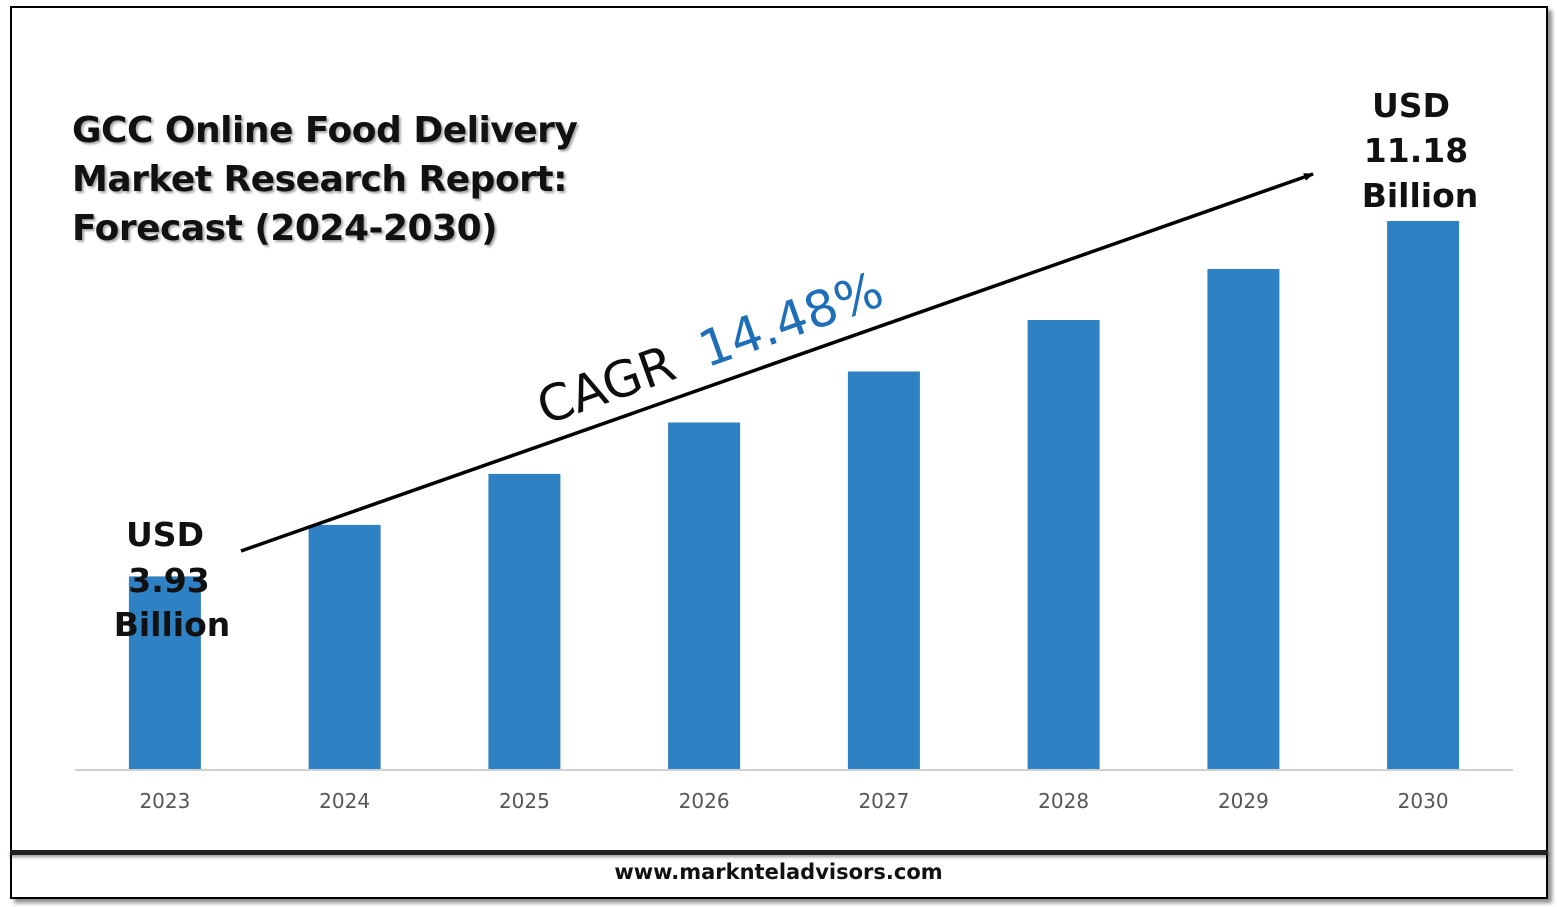 The height and width of the screenshot is (907, 1557). Describe the element at coordinates (1243, 801) in the screenshot. I see `x-tick-label-2029: 2029` at that location.